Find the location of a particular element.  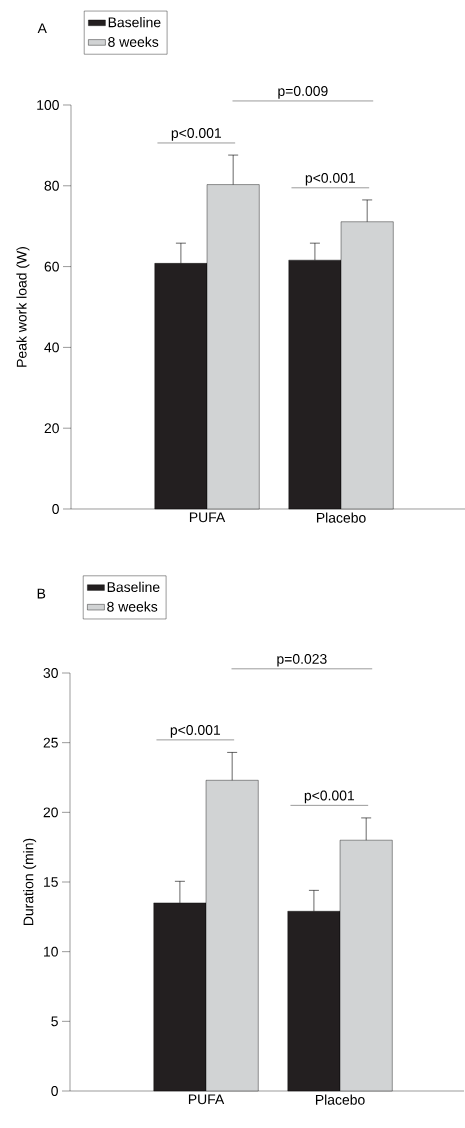

y-tick-label: 25 is located at coordinates (50, 742).